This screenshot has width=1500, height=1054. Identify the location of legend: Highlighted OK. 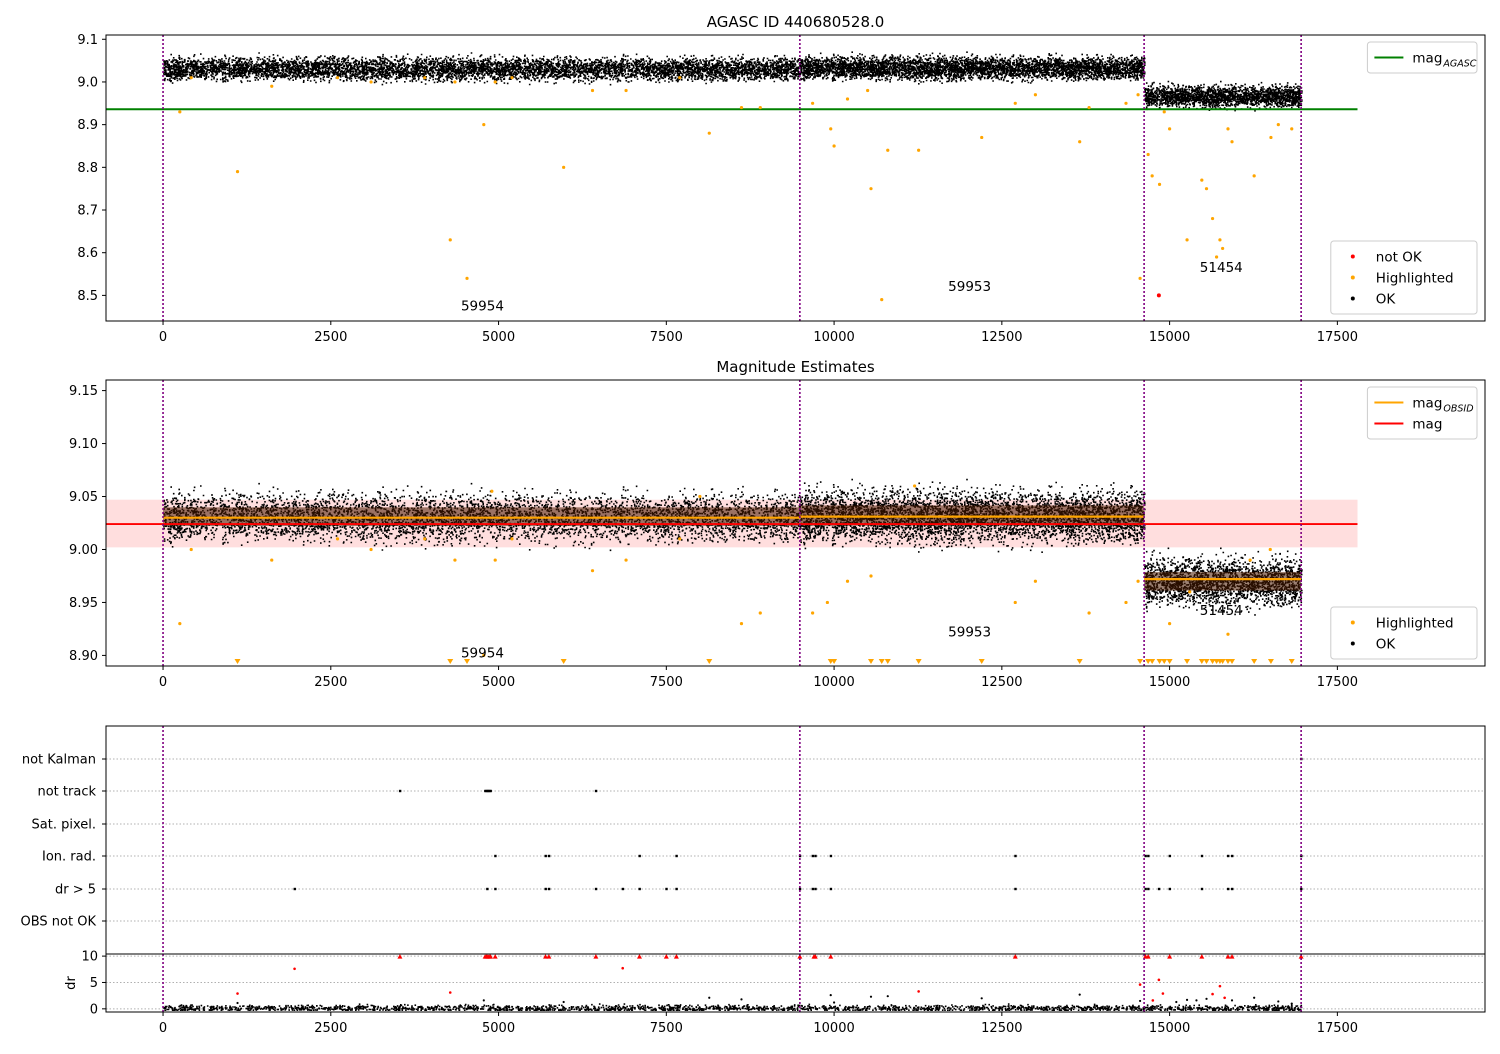
(1404, 633).